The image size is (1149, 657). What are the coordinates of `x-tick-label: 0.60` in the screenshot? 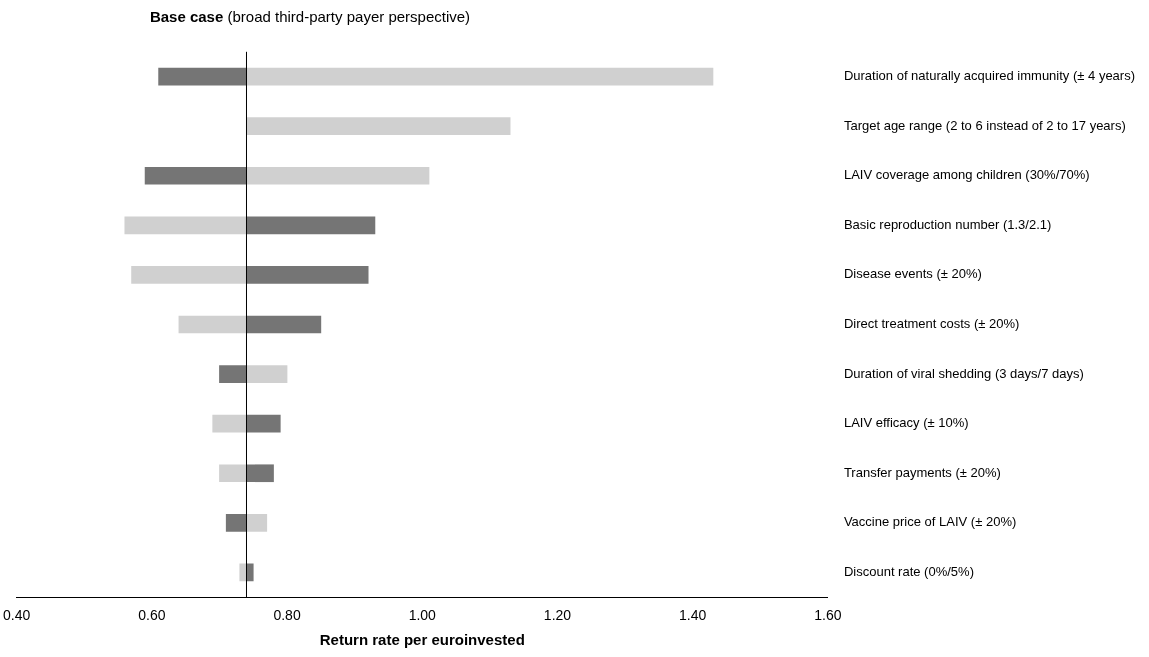 It's located at (152, 615).